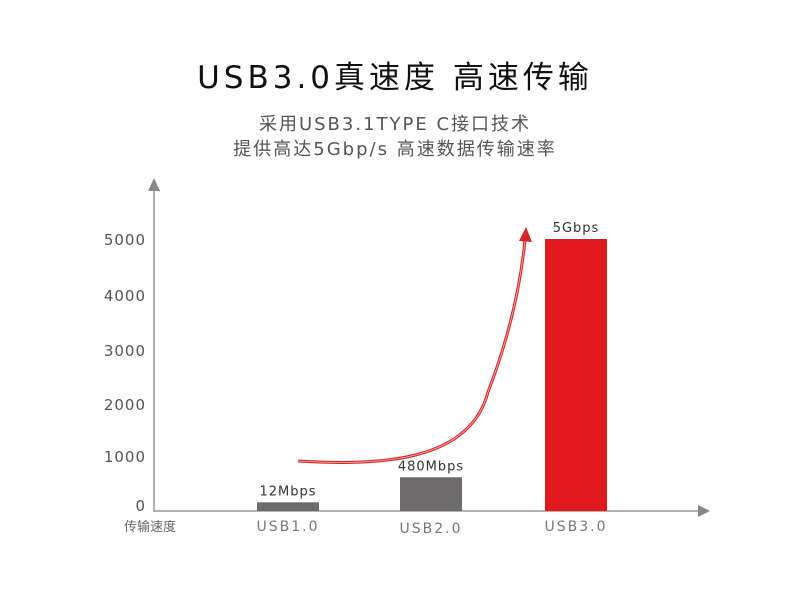 Image resolution: width=790 pixels, height=596 pixels. Describe the element at coordinates (125, 457) in the screenshot. I see `y-tick-label: 1000` at that location.